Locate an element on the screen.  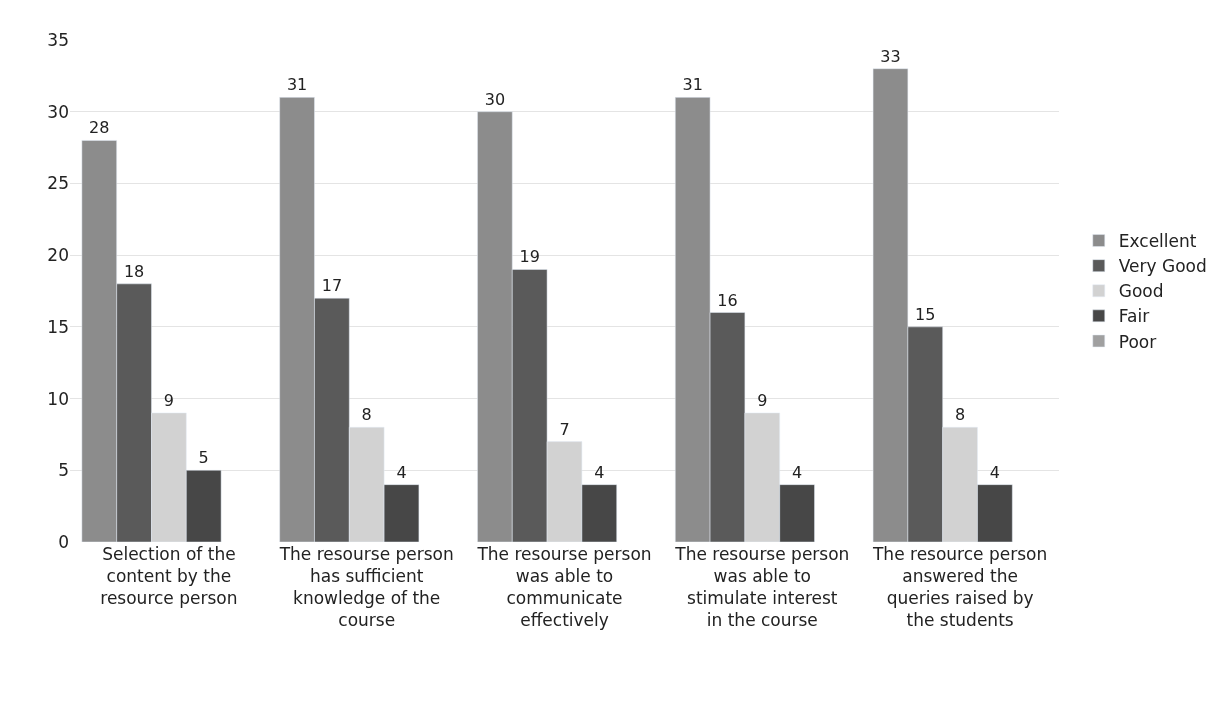
data-label: 28 is located at coordinates (99, 128).